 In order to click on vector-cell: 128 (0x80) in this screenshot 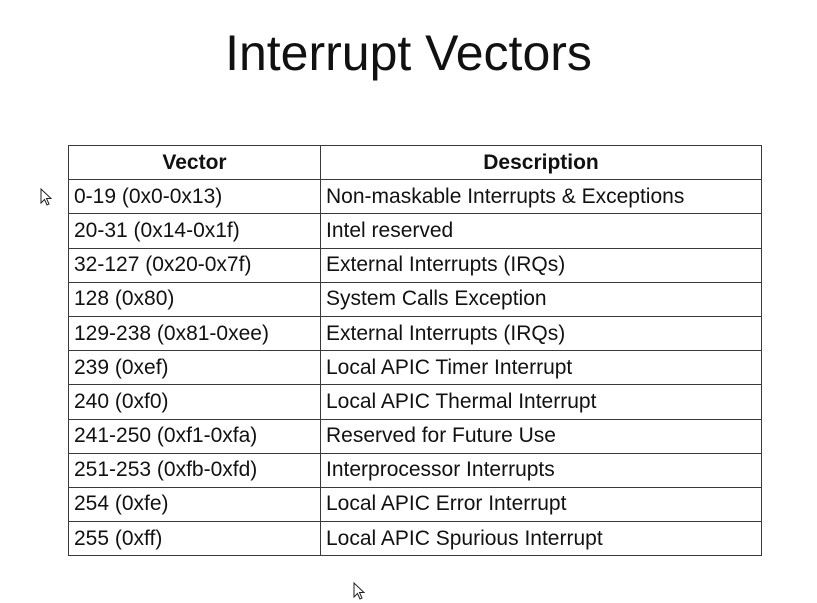, I will do `click(194, 299)`.